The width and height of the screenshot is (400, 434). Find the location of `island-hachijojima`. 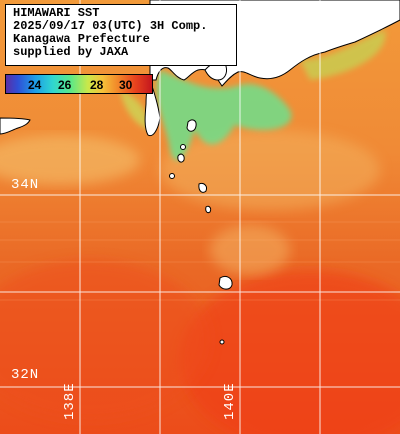

island-hachijojima is located at coordinates (225, 282).